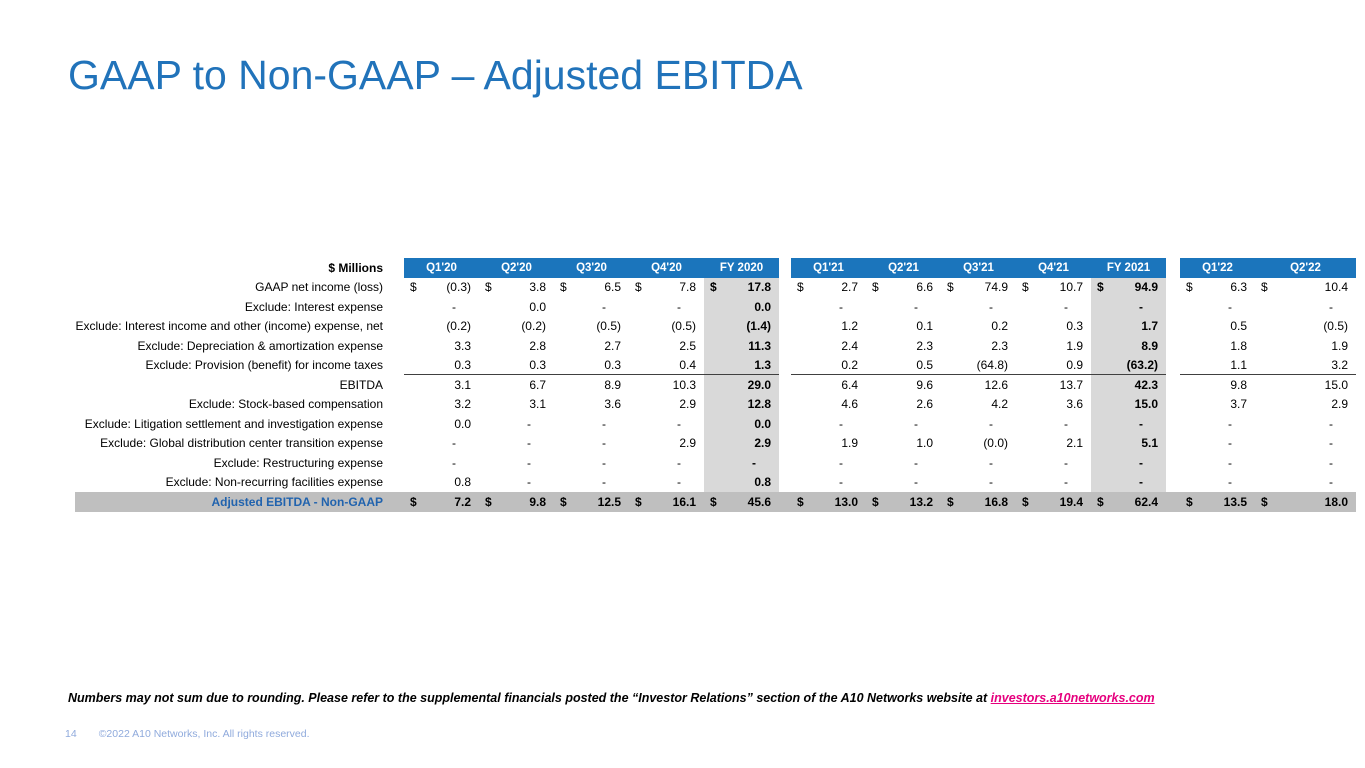 Image resolution: width=1365 pixels, height=768 pixels. What do you see at coordinates (71, 734) in the screenshot?
I see `page-number: 14` at bounding box center [71, 734].